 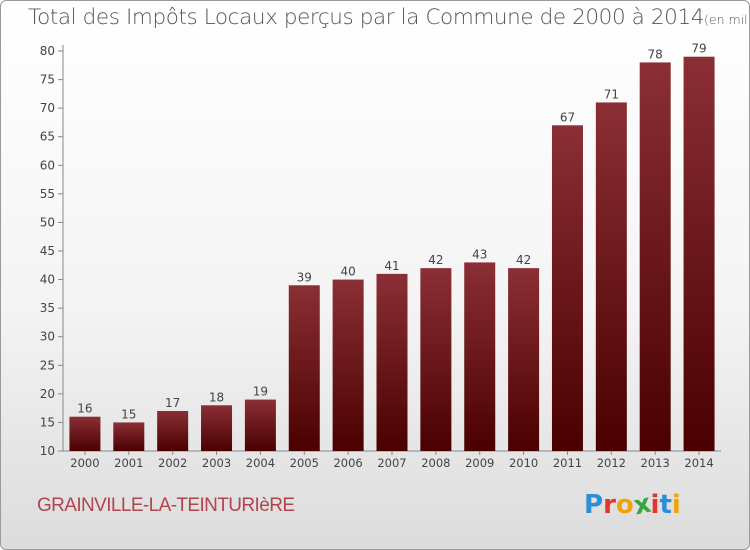 I want to click on x-tick-label: 2003, so click(x=216, y=463).